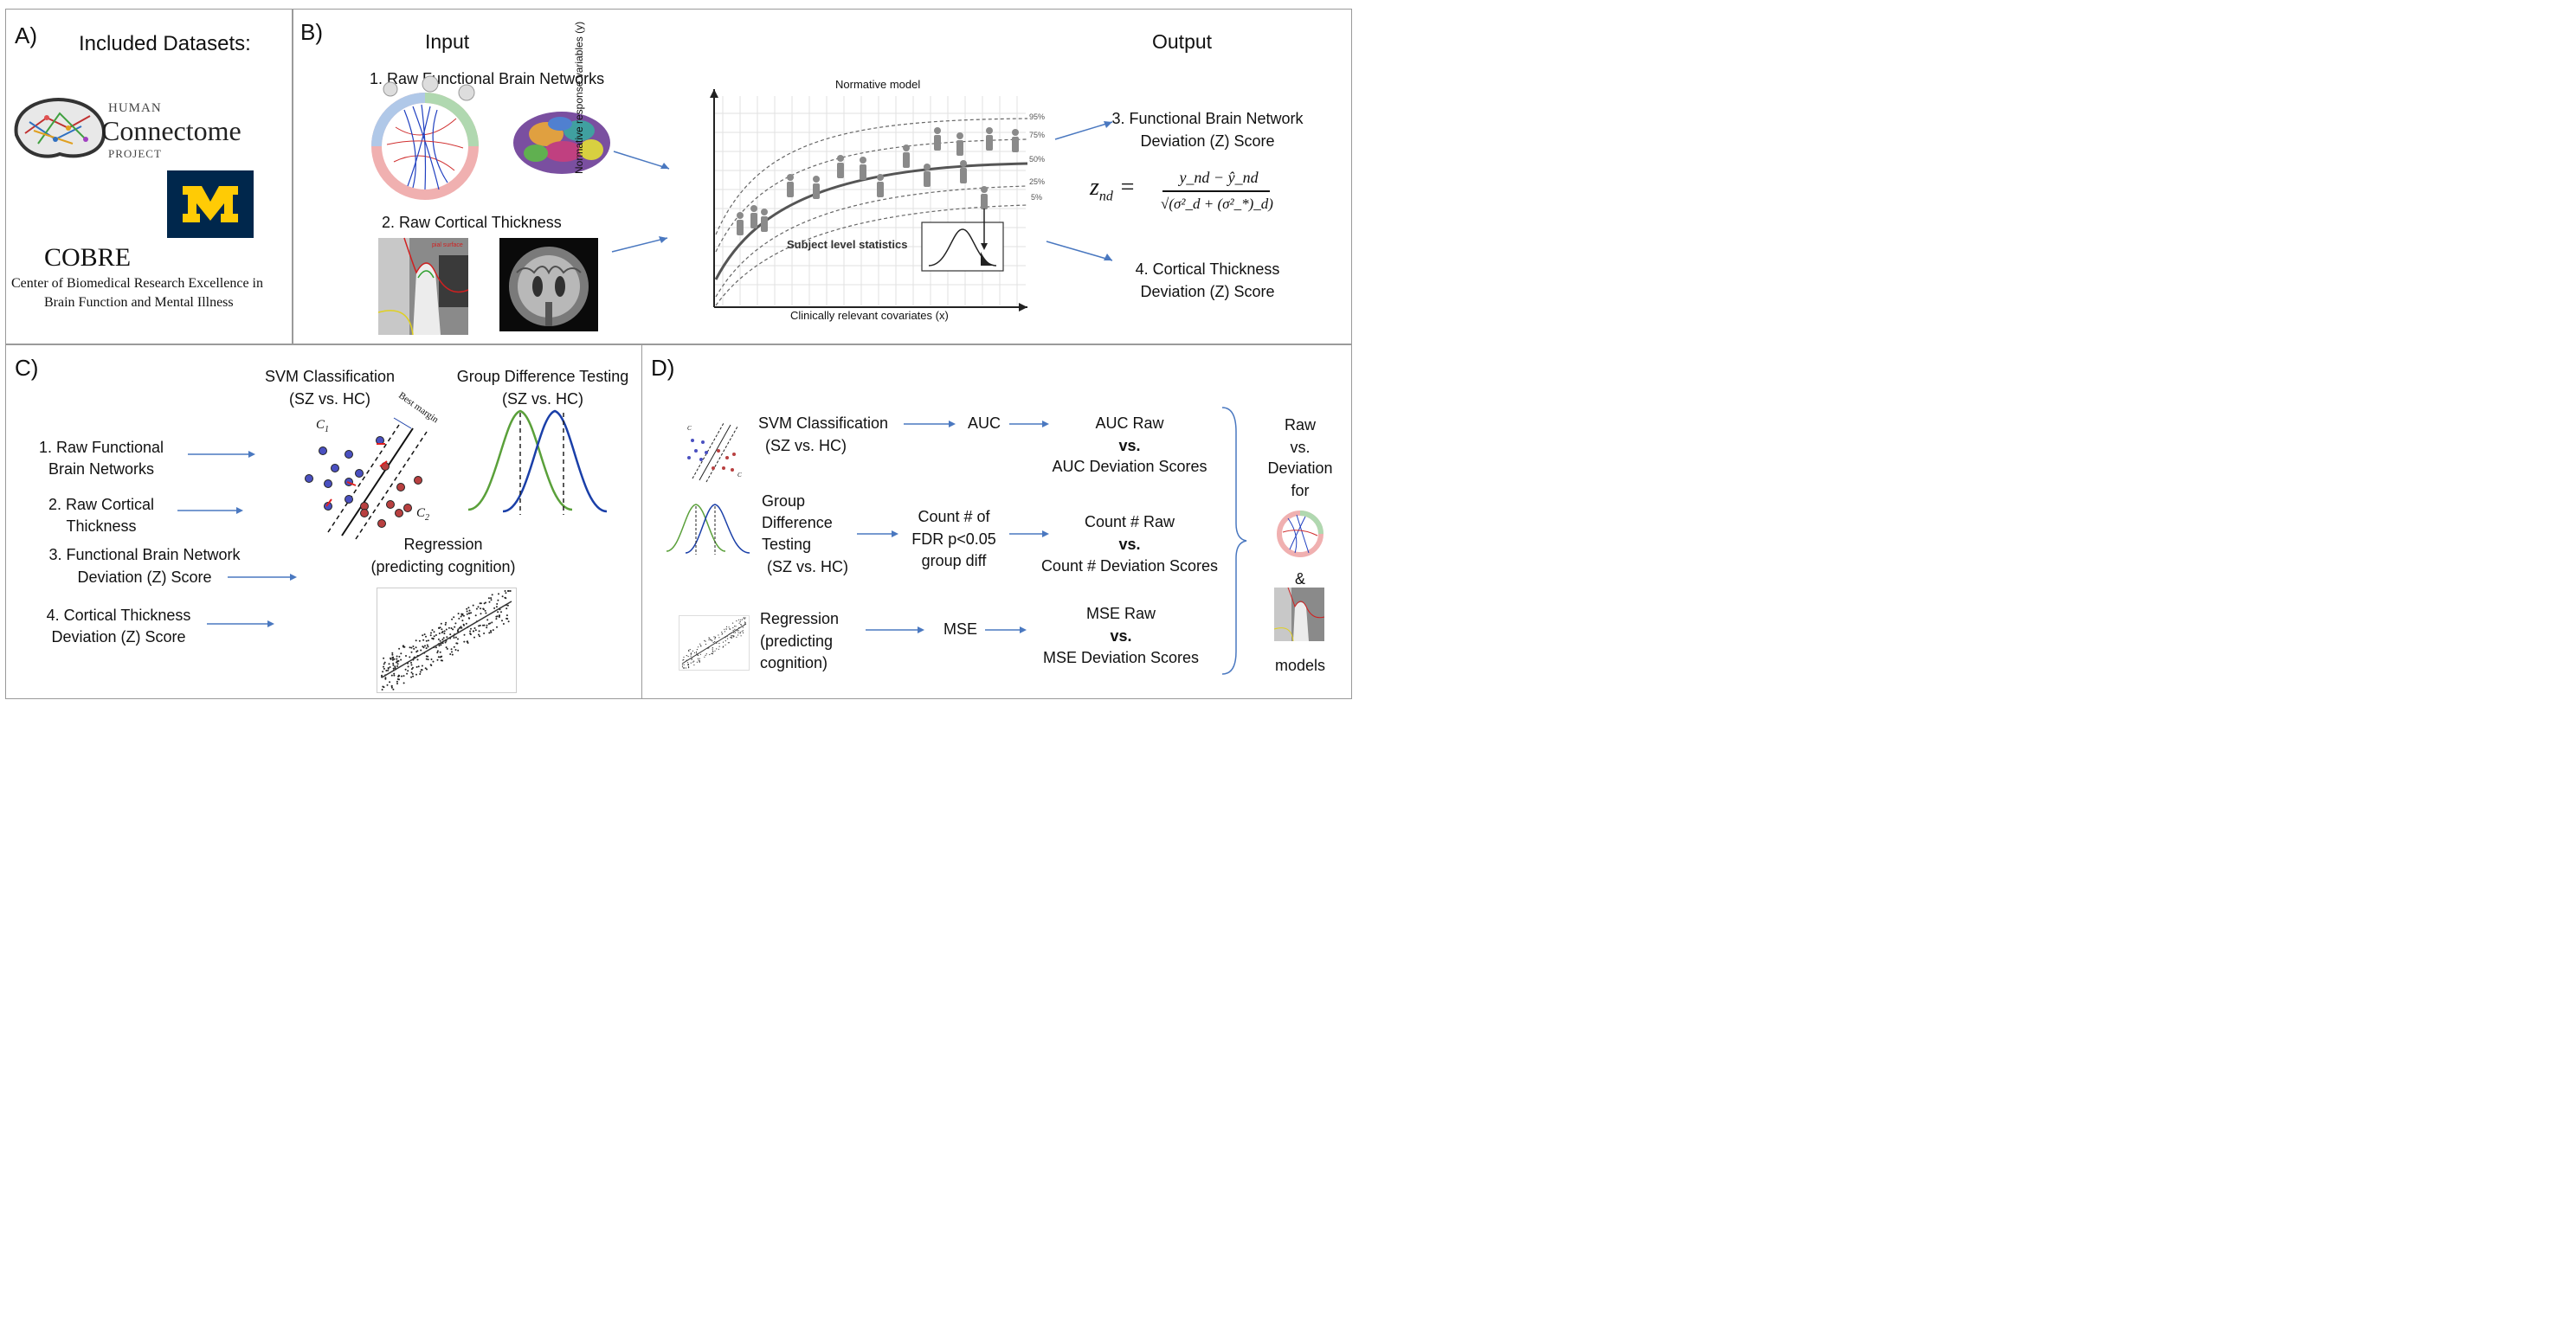 The width and height of the screenshot is (2576, 1336). Describe the element at coordinates (330, 376) in the screenshot. I see `svm-title-line1: SVM Classification` at that location.